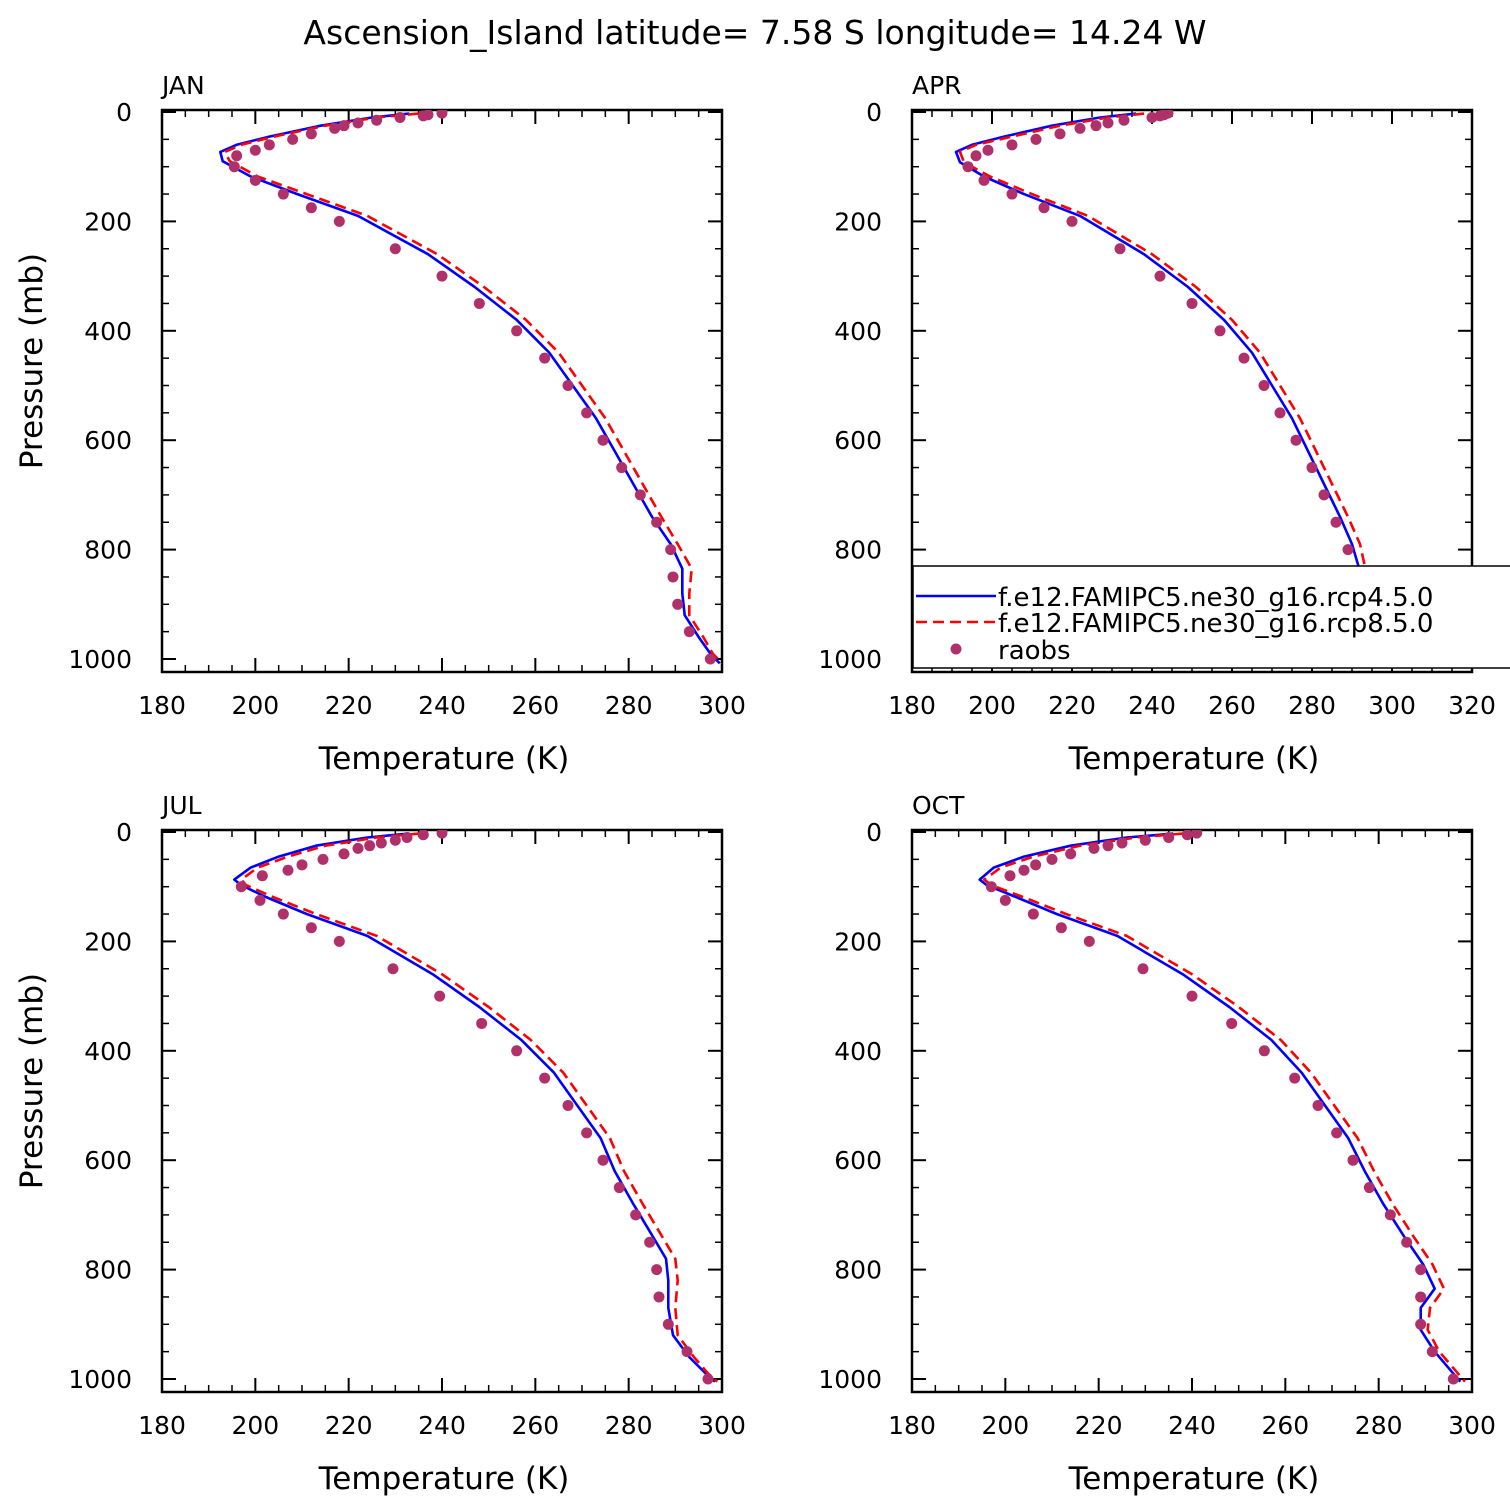  I want to click on panel-label: APR, so click(937, 85).